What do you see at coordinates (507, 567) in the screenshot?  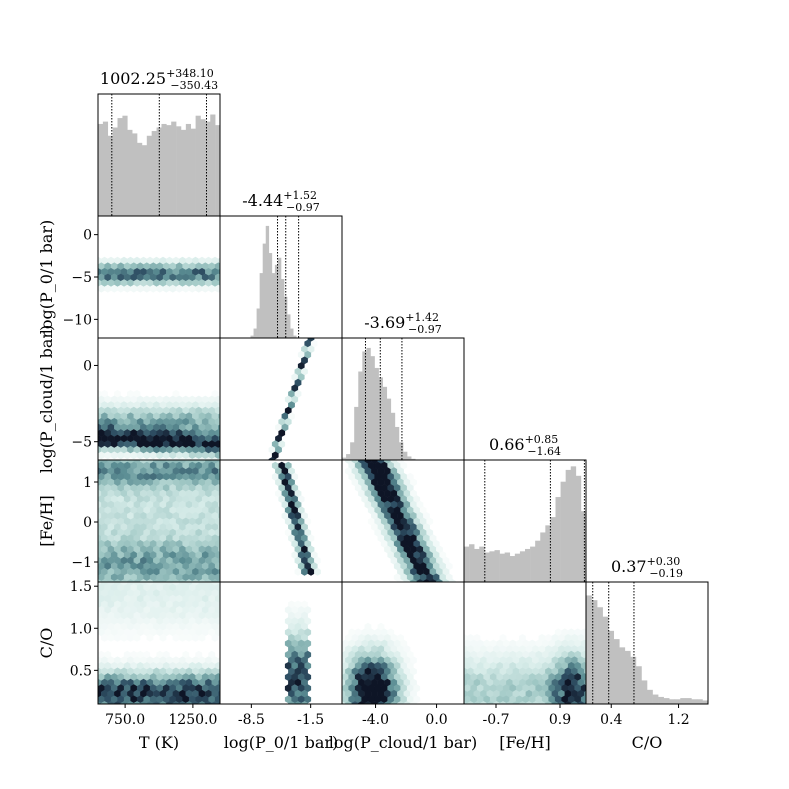 I see `hist-bar` at bounding box center [507, 567].